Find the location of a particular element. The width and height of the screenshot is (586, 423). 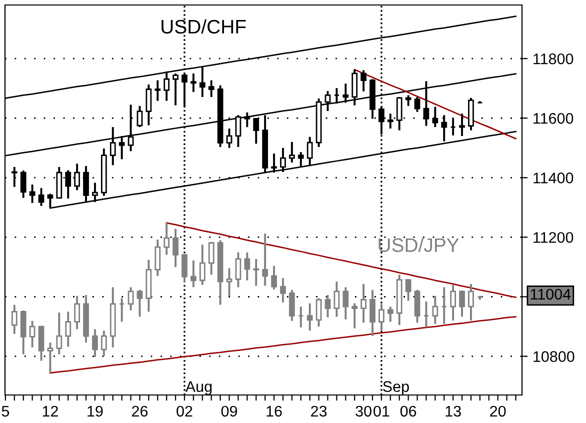

y-tick-label: 11400 is located at coordinates (554, 178).